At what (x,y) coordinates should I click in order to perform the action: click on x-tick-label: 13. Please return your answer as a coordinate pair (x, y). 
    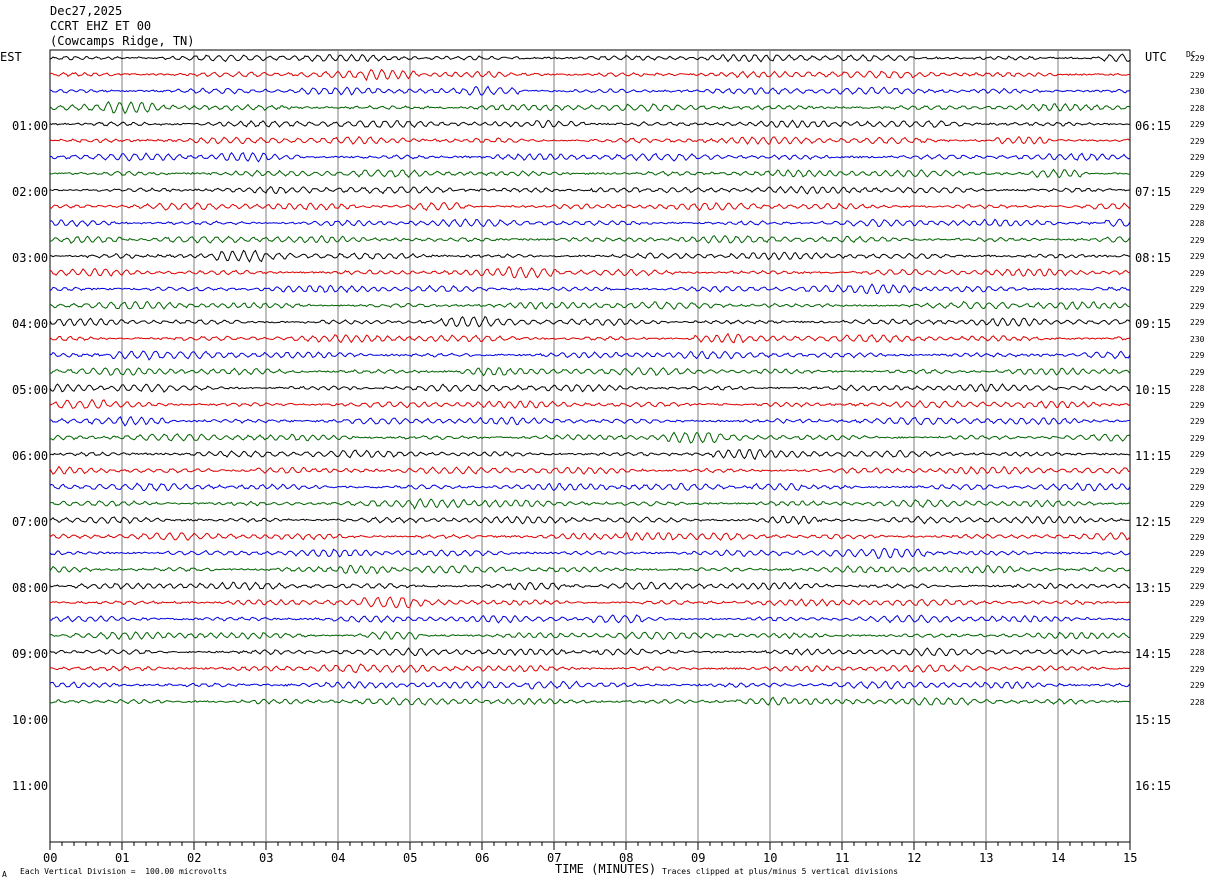
    Looking at the image, I should click on (986, 858).